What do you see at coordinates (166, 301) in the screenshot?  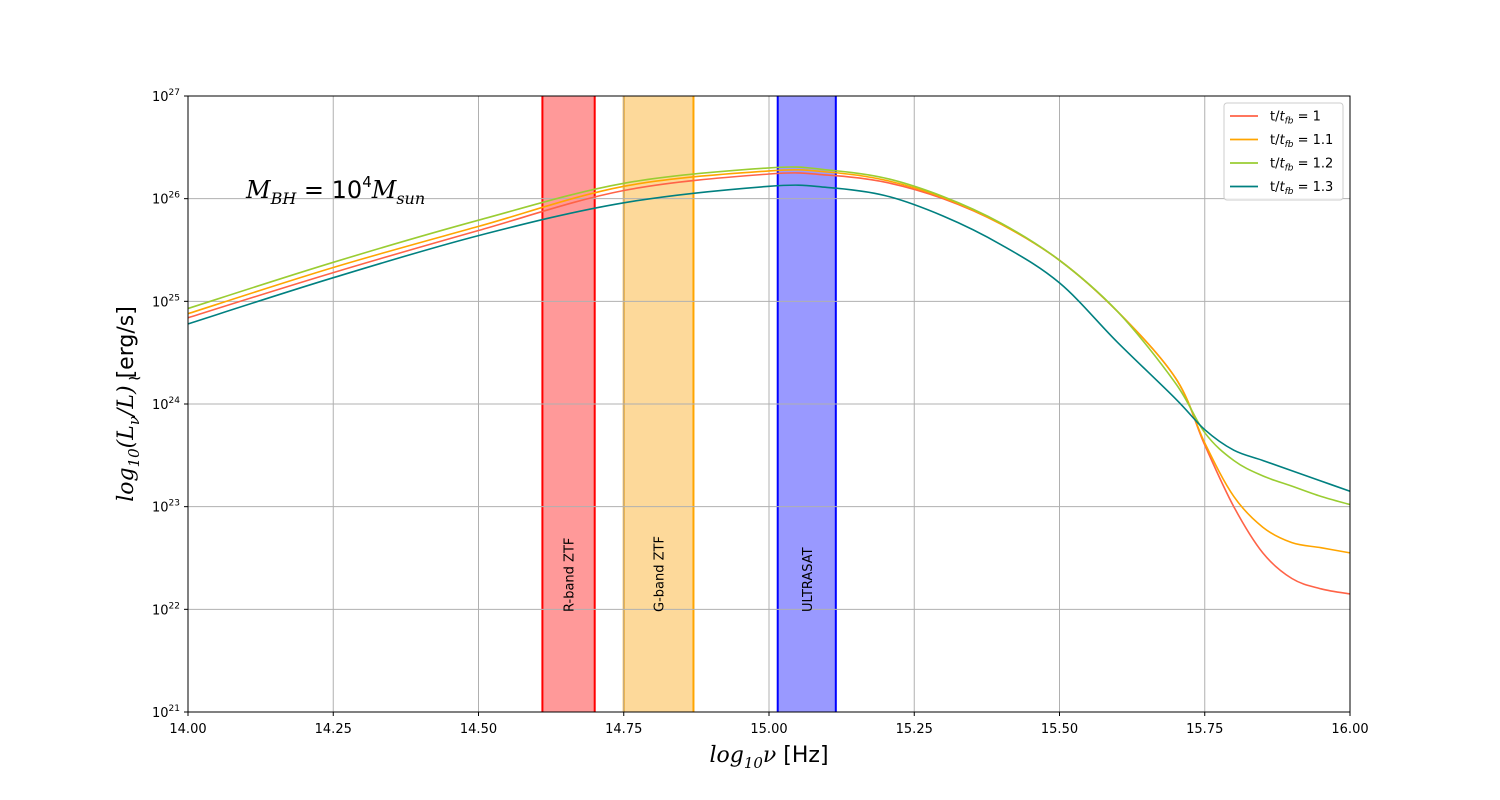 I see `y-tick-label-4: 1025` at bounding box center [166, 301].